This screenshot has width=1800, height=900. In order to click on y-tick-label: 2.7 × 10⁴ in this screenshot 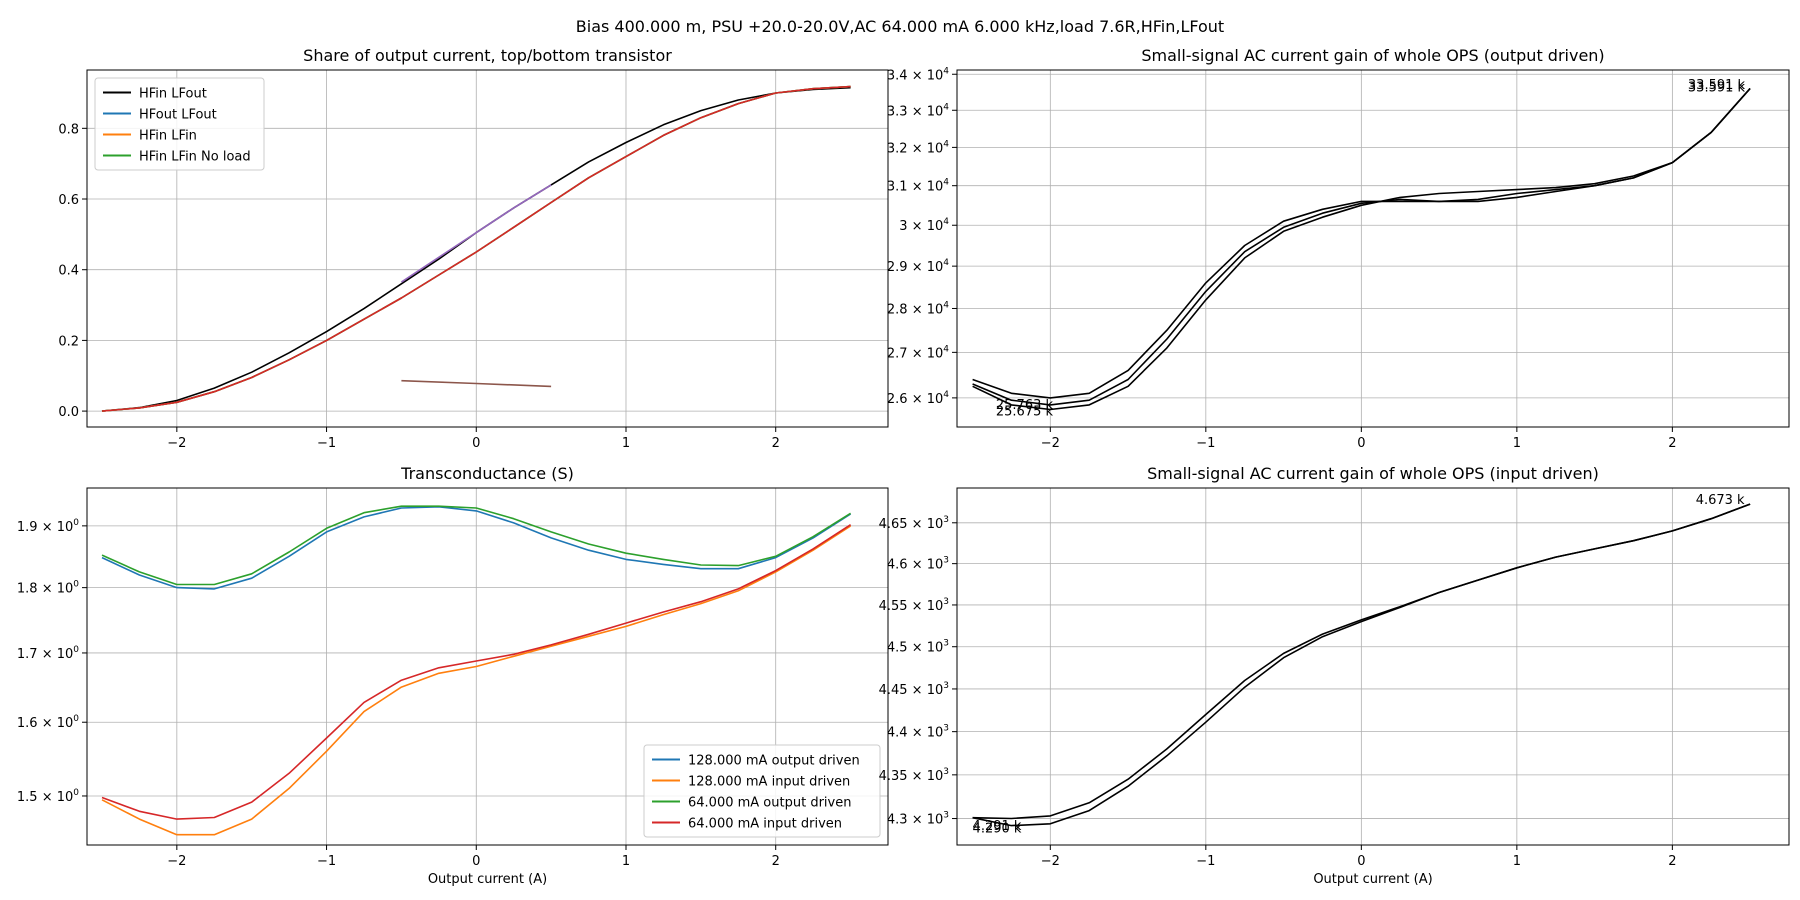, I will do `click(918, 352)`.